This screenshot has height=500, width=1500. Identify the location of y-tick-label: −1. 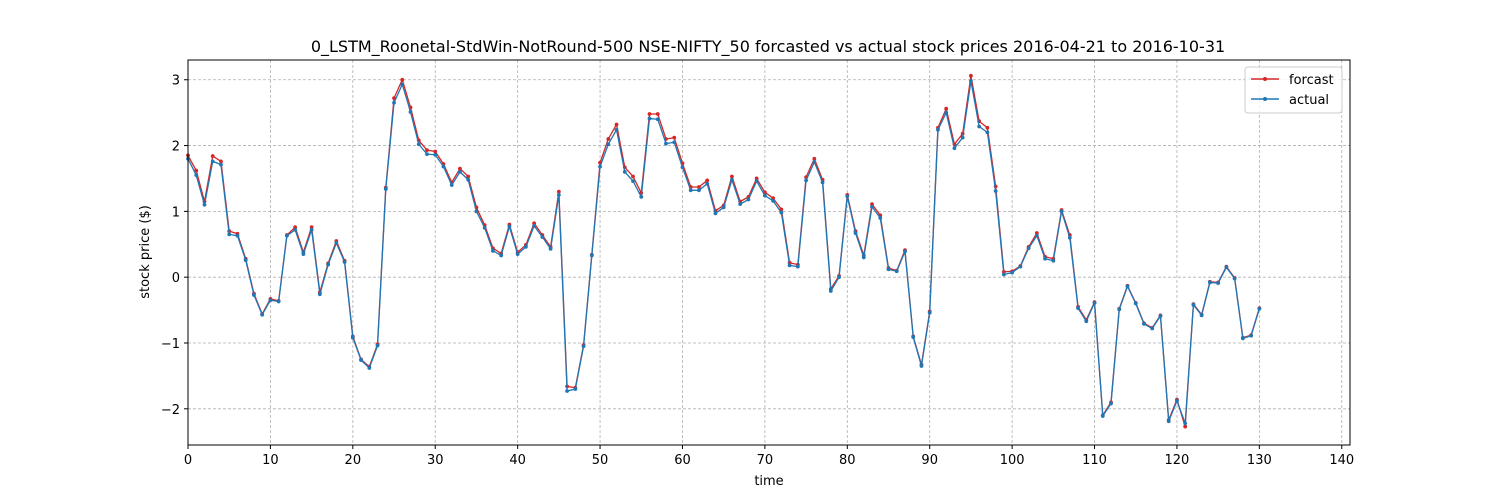
(170, 344).